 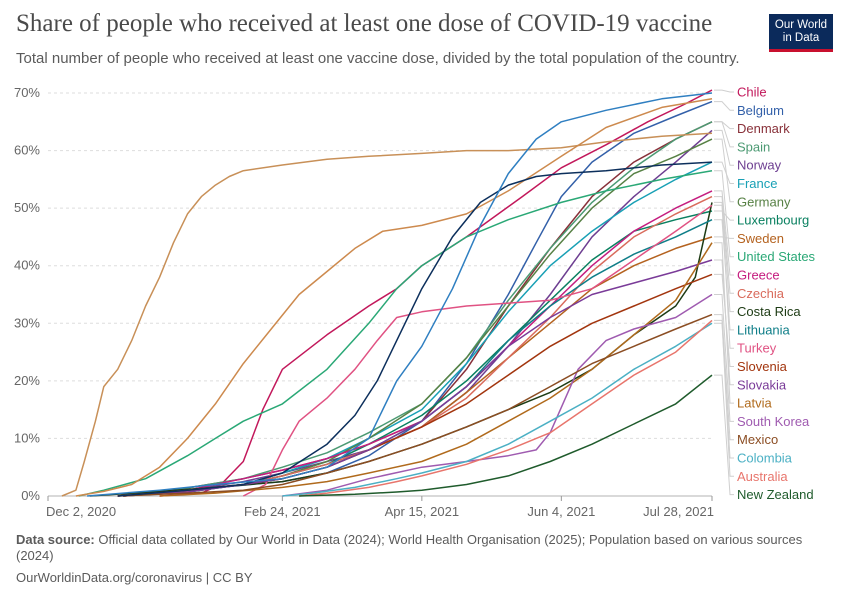 I want to click on legend-label: Chile, so click(x=752, y=92).